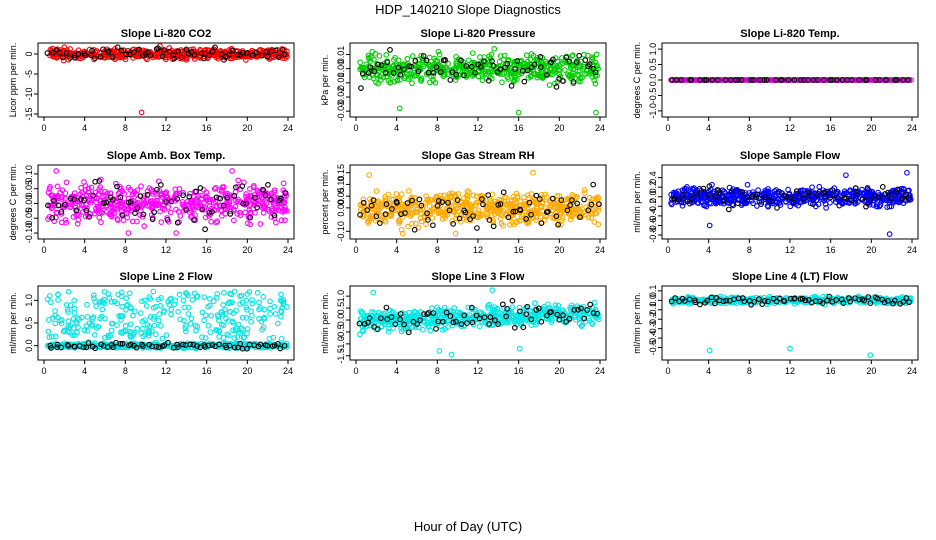  What do you see at coordinates (341, 320) in the screenshot?
I see `y-tick-label: 0.0` at bounding box center [341, 320].